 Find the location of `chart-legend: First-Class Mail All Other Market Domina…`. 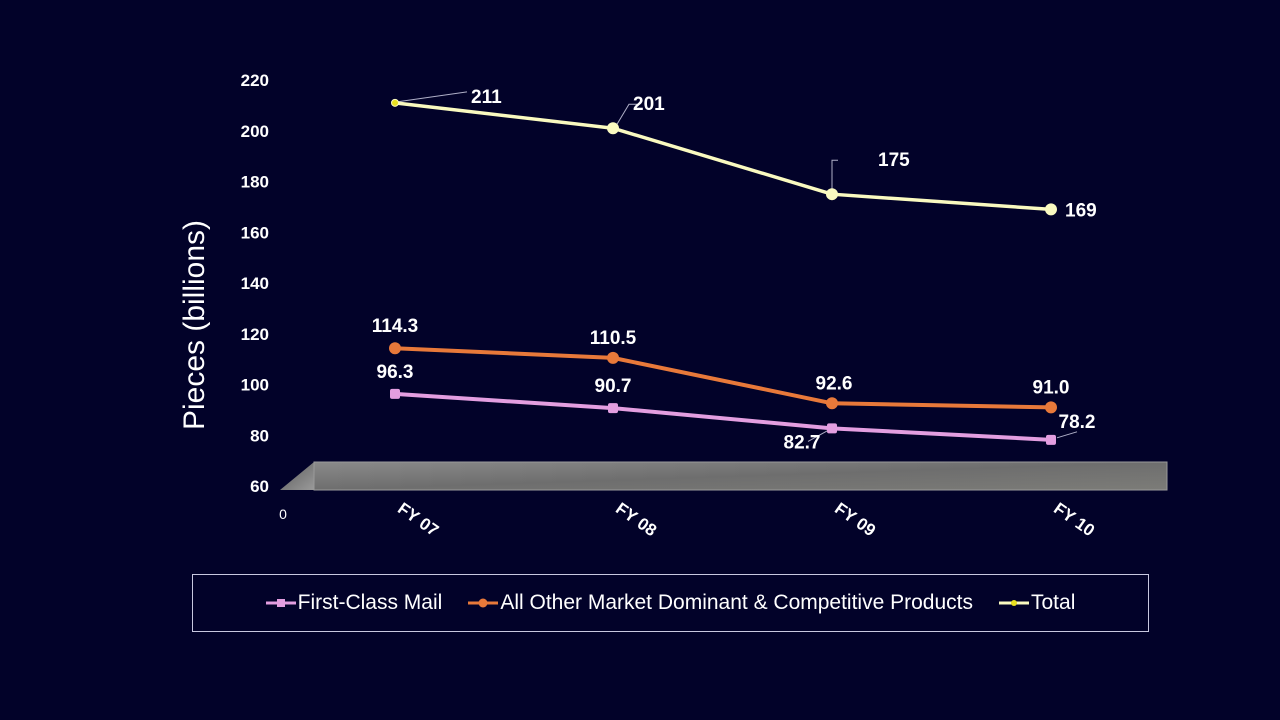

chart-legend: First-Class Mail All Other Market Domina… is located at coordinates (670, 603).